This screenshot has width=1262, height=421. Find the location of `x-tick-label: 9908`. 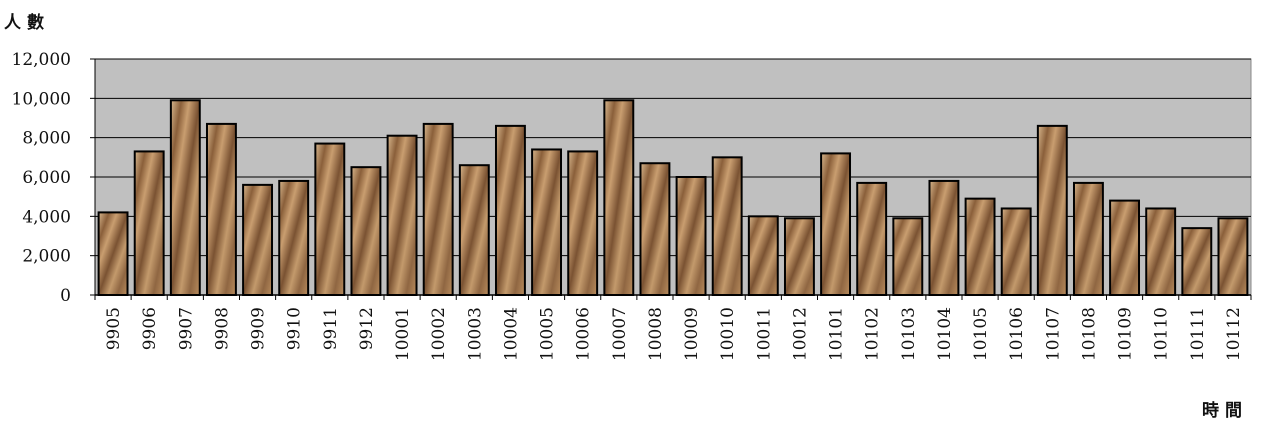

x-tick-label: 9908 is located at coordinates (222, 328).